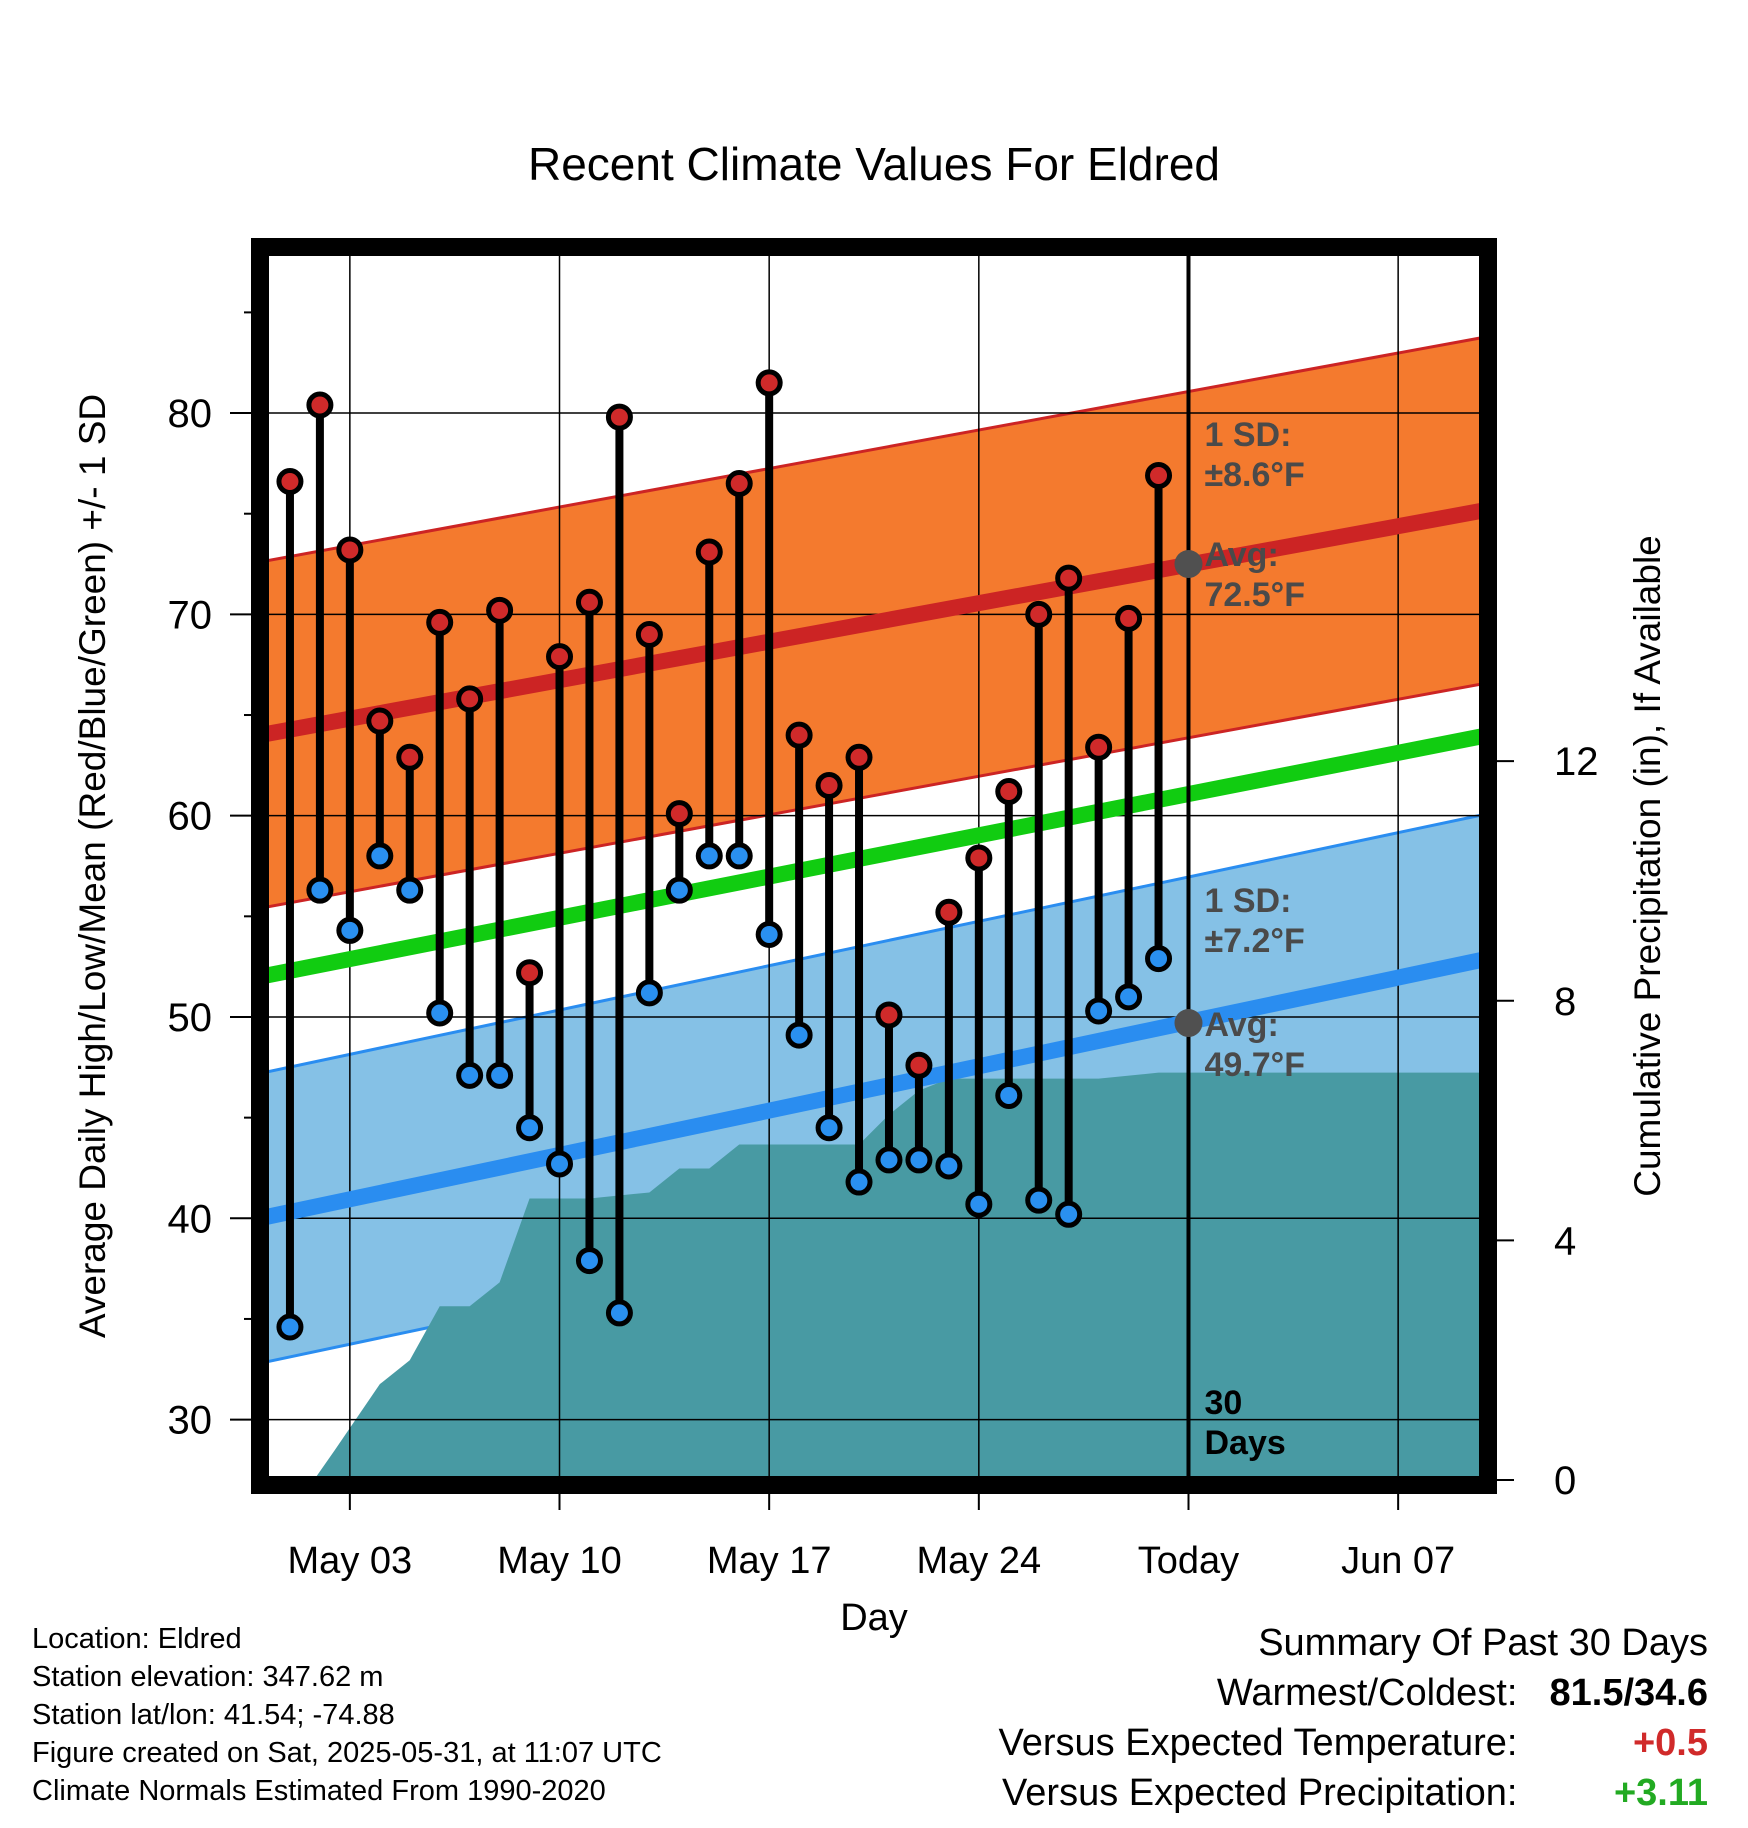 This screenshot has height=1828, width=1748. What do you see at coordinates (874, 856) in the screenshot?
I see `mean-avg-line` at bounding box center [874, 856].